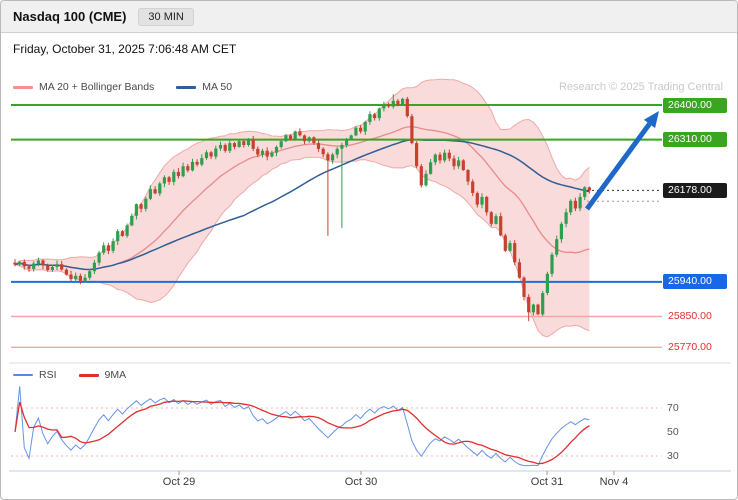  Describe the element at coordinates (23, 375) in the screenshot. I see `rsi-swatch-icon` at that location.